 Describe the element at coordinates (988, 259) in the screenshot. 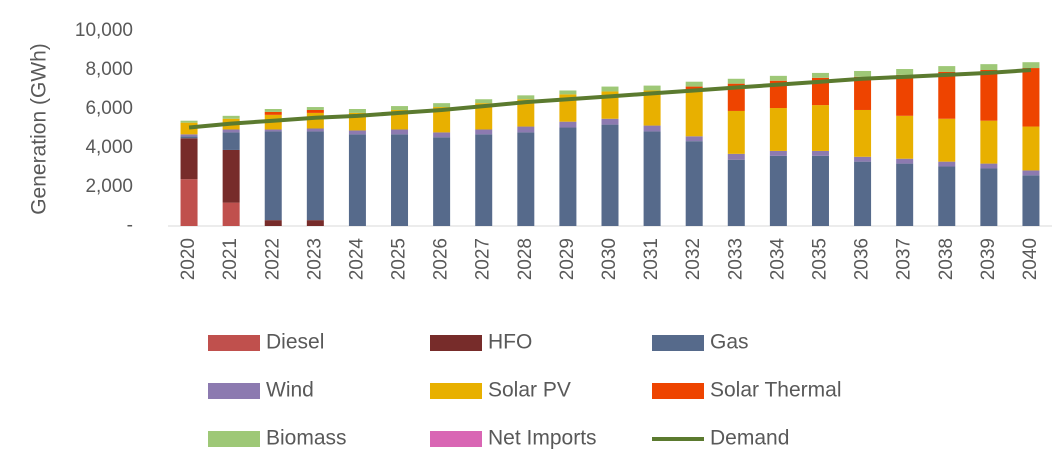

I see `x-tick-label: 2039` at that location.